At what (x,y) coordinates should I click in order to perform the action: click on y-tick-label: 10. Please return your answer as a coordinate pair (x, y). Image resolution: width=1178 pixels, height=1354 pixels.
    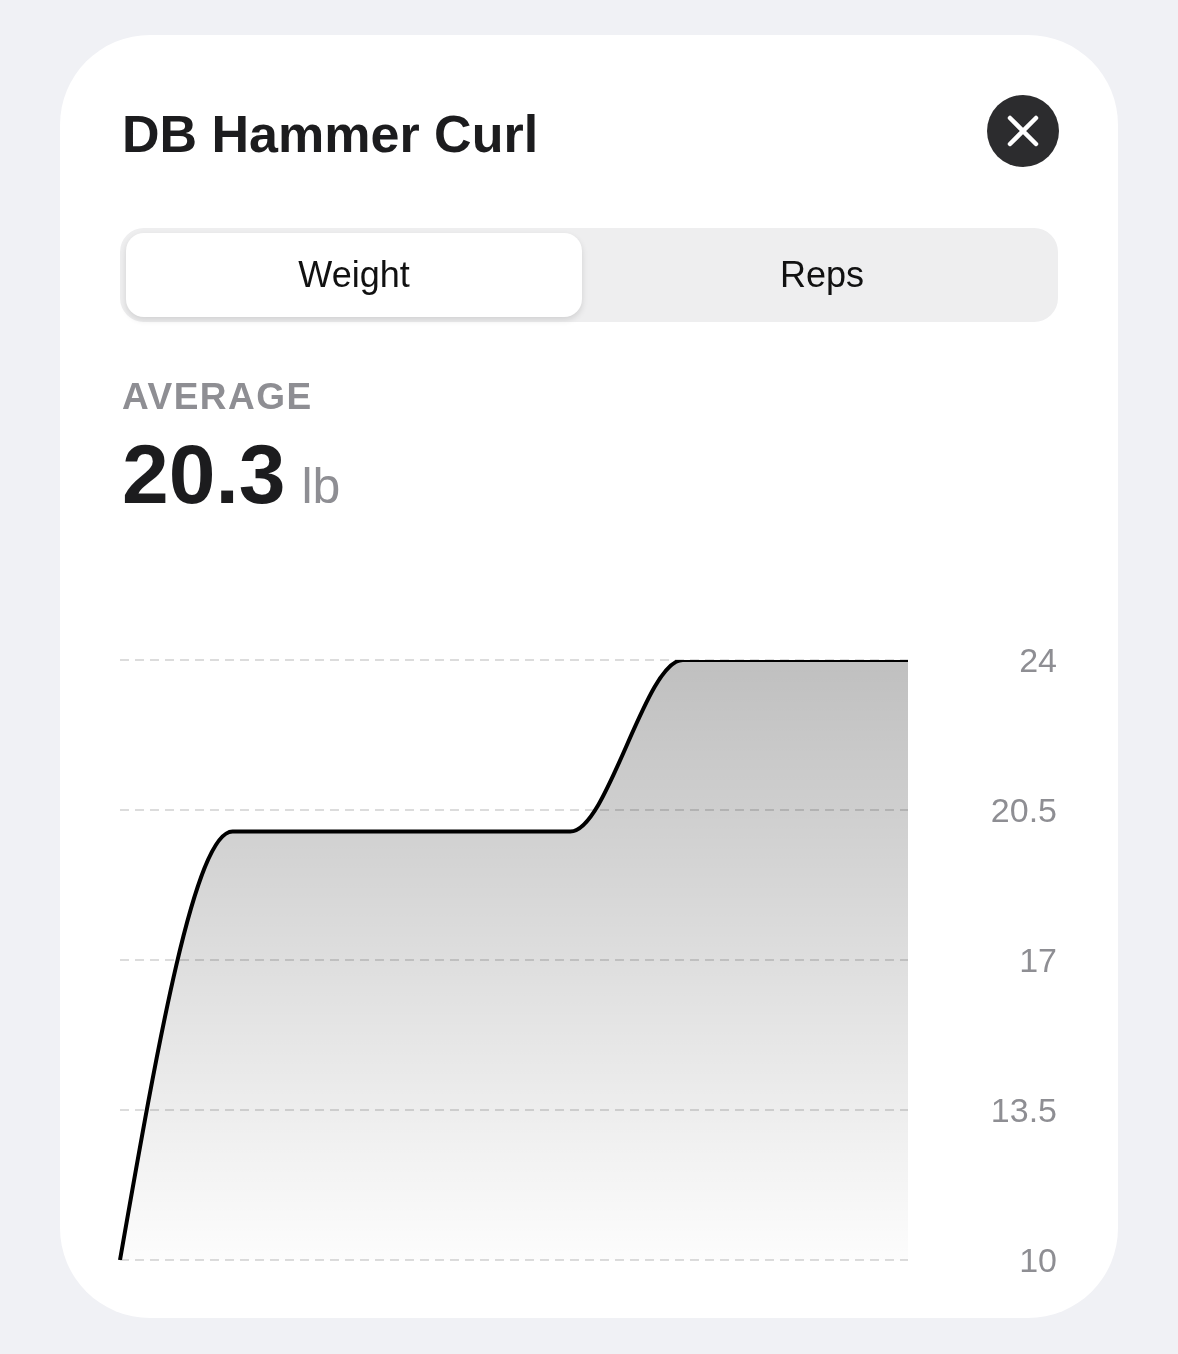
    Looking at the image, I should click on (1038, 1260).